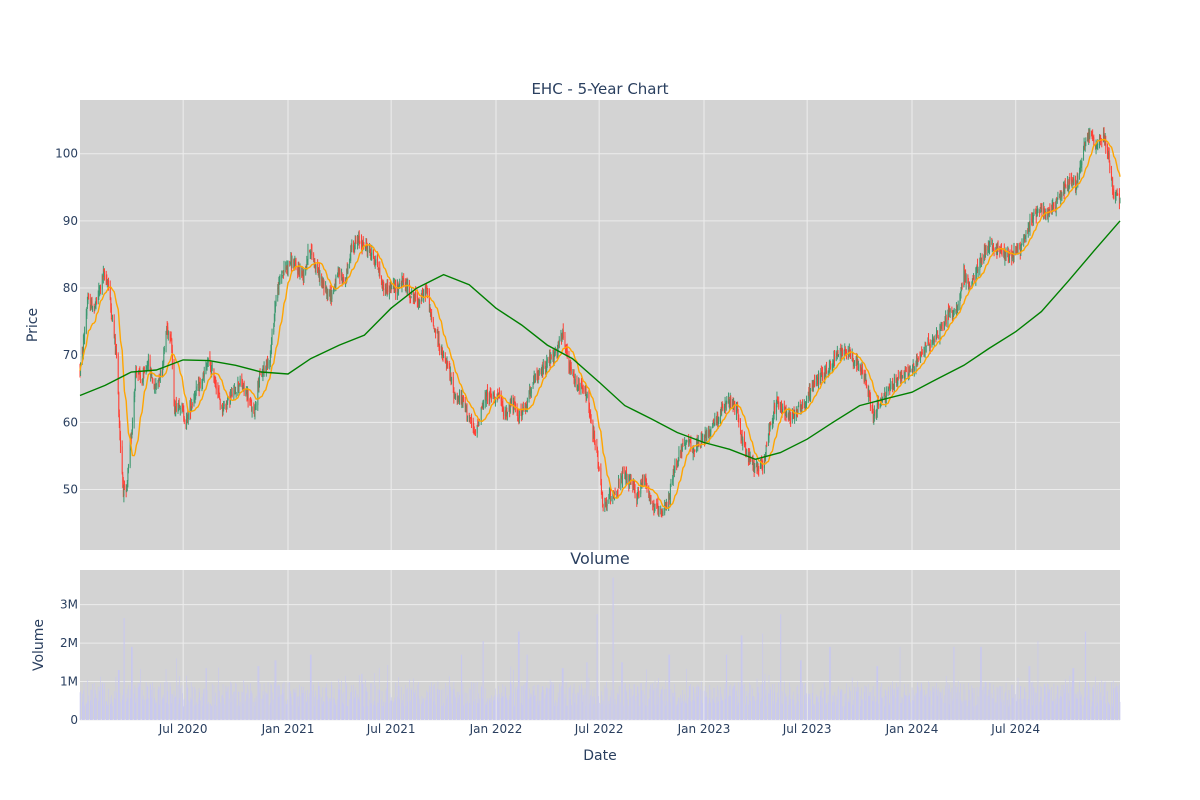  Describe the element at coordinates (39, 645) in the screenshot. I see `volume-axis-label: Volume` at that location.